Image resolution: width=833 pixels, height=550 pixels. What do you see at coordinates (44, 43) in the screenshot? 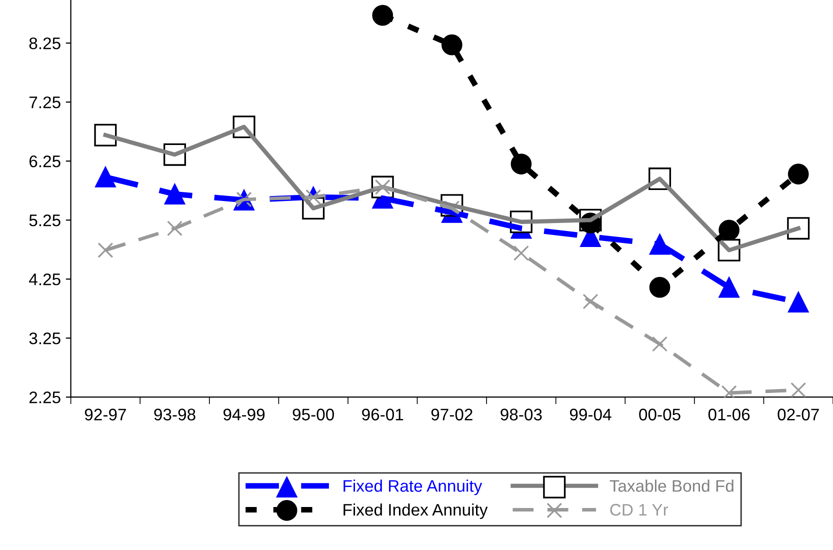
I see `y-tick-label: 8.25` at bounding box center [44, 43].